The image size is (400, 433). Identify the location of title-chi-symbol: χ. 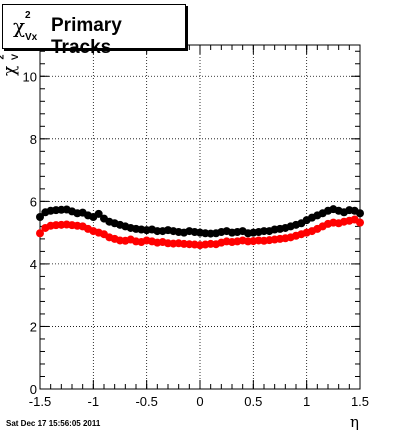
(19, 26).